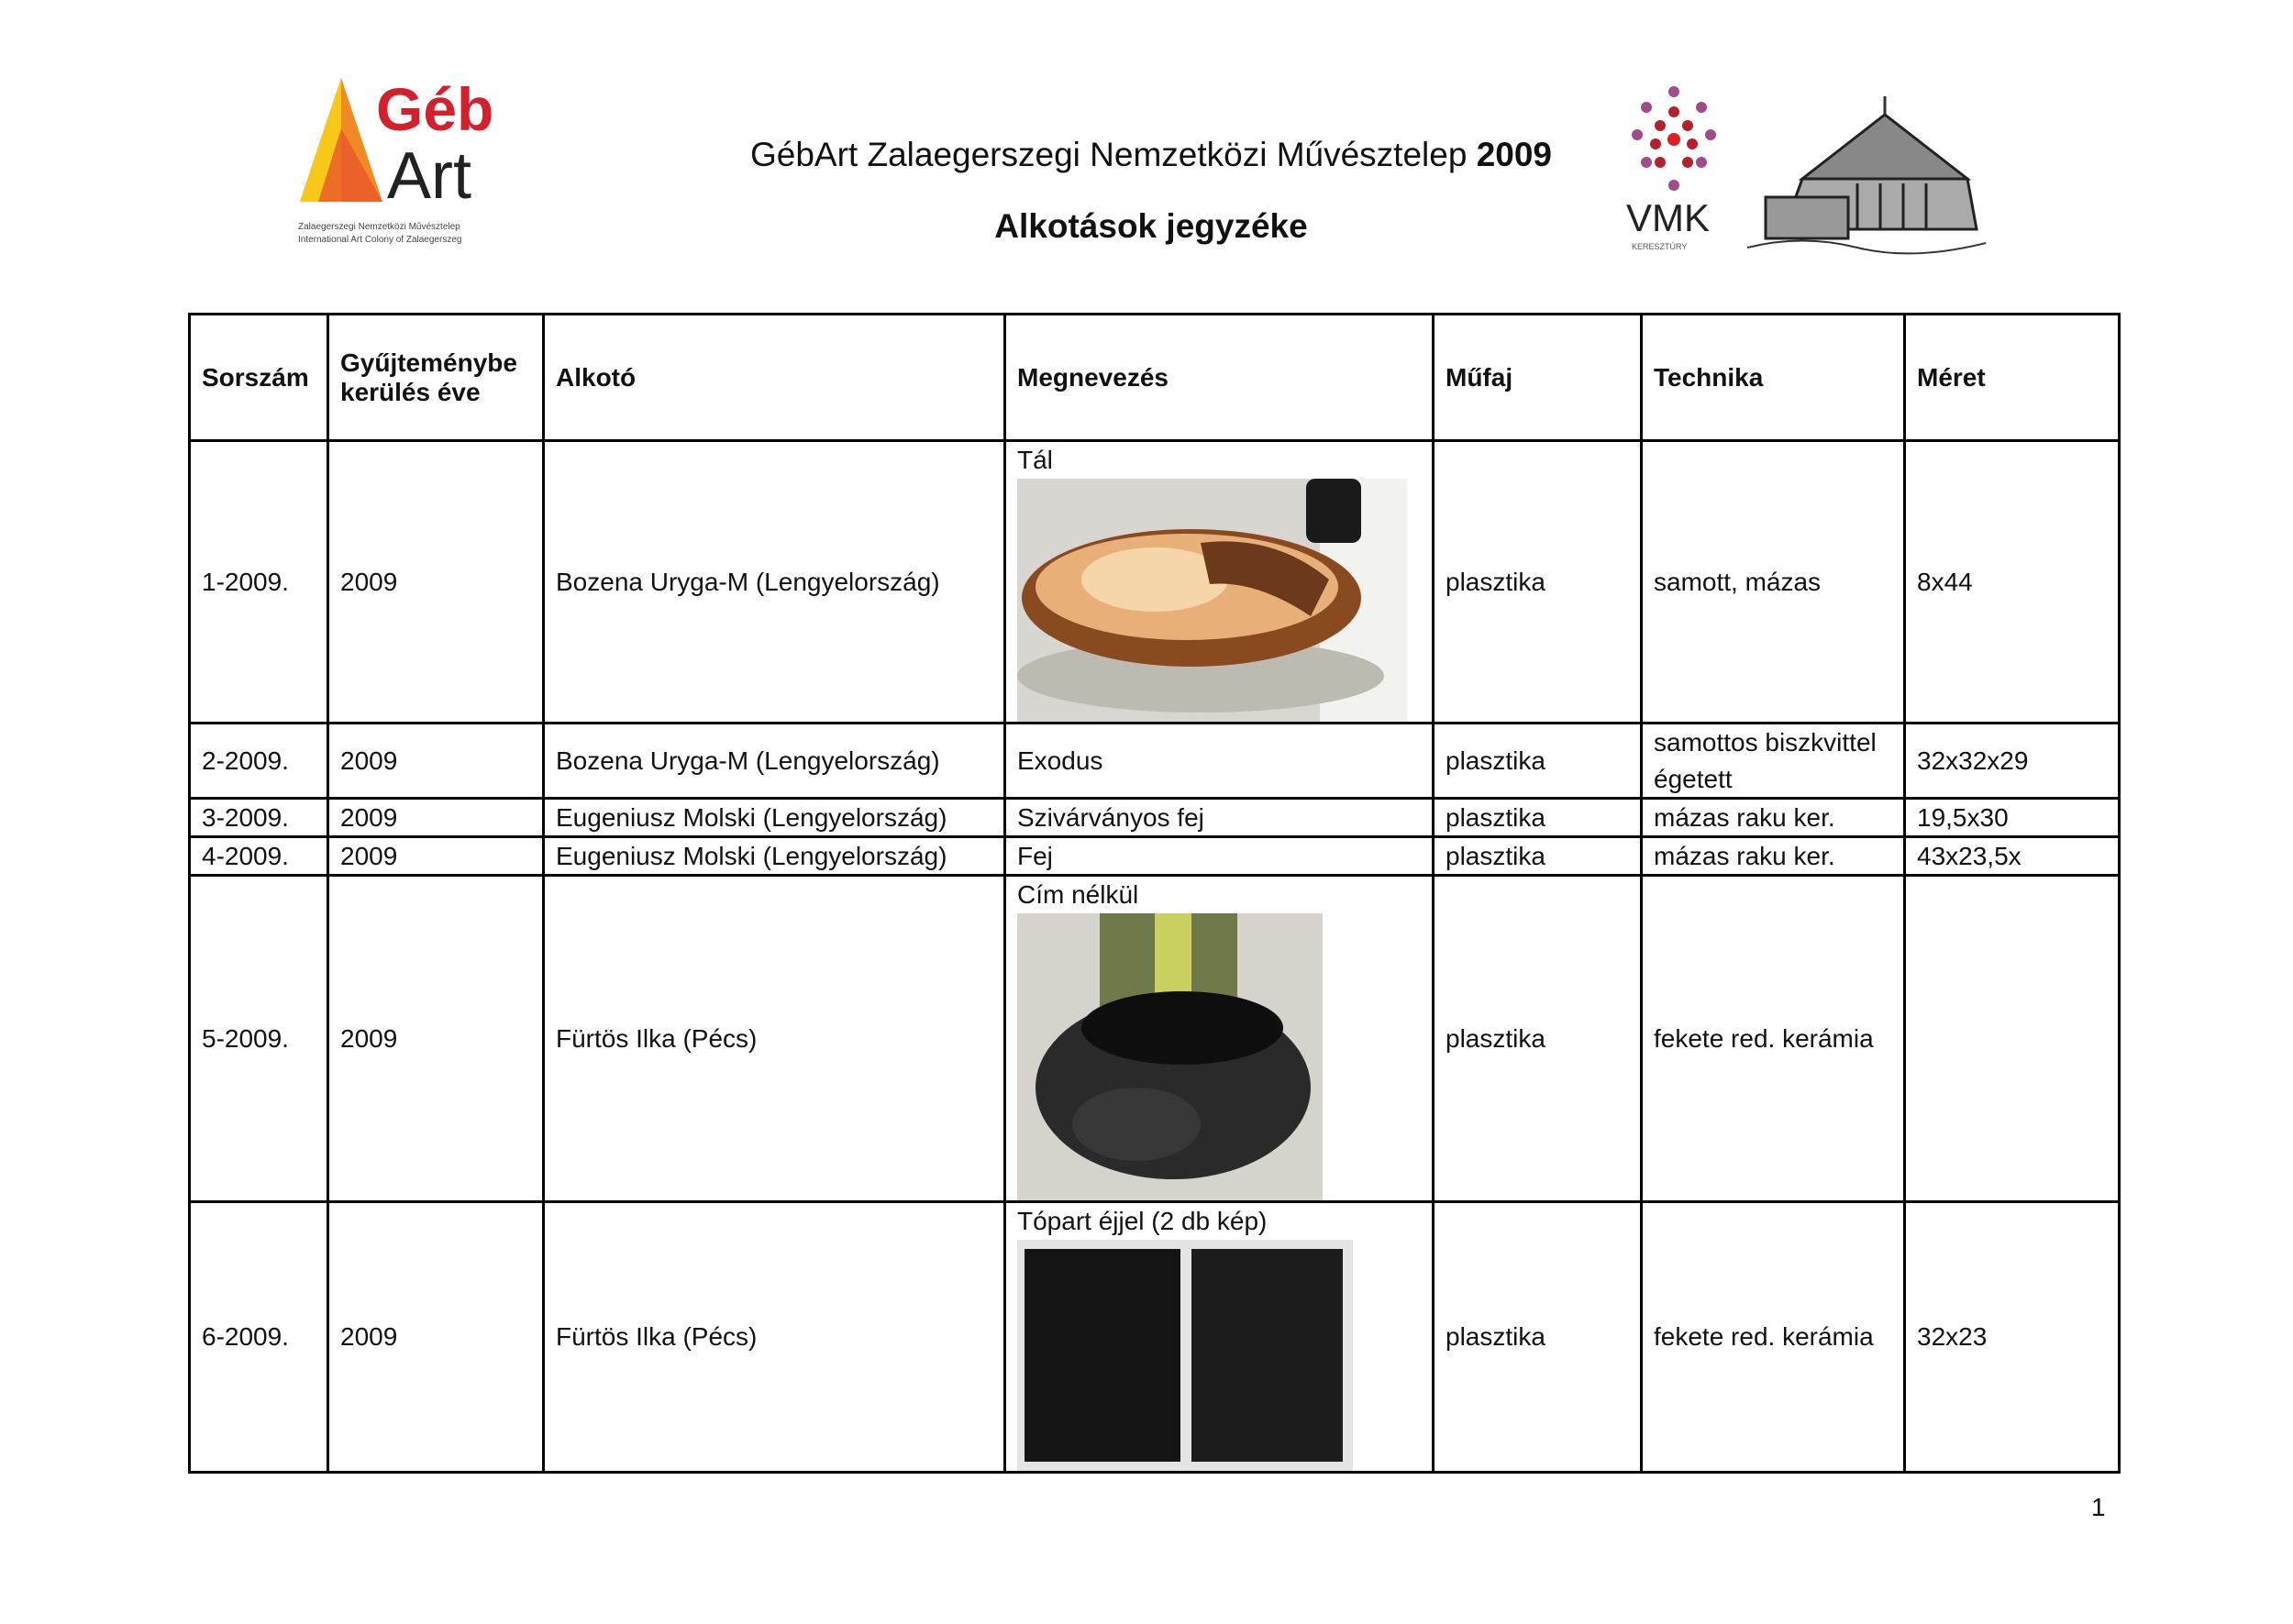  Describe the element at coordinates (1185, 1355) in the screenshot. I see `black-panels-photo` at that location.